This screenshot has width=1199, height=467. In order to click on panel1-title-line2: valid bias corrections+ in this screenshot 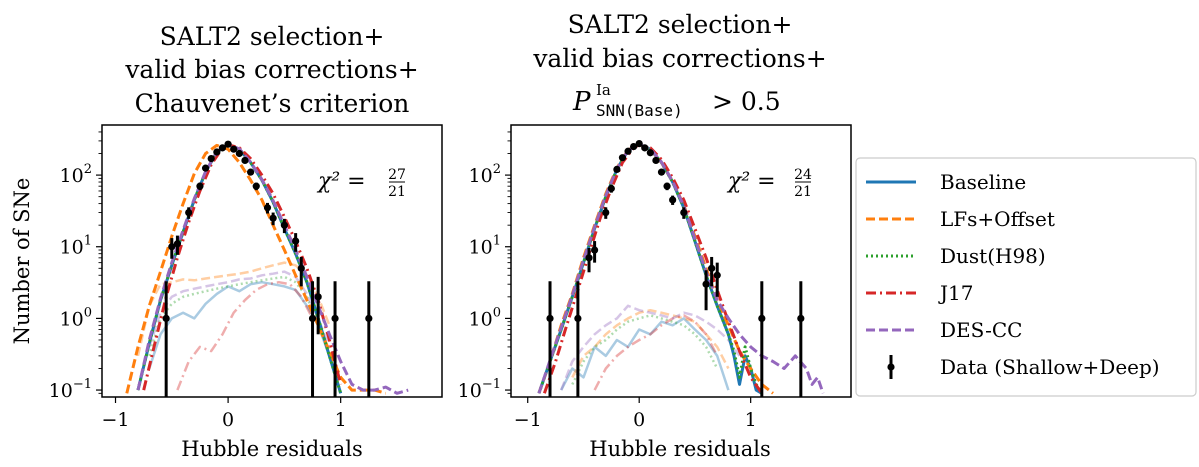, I will do `click(271, 69)`.